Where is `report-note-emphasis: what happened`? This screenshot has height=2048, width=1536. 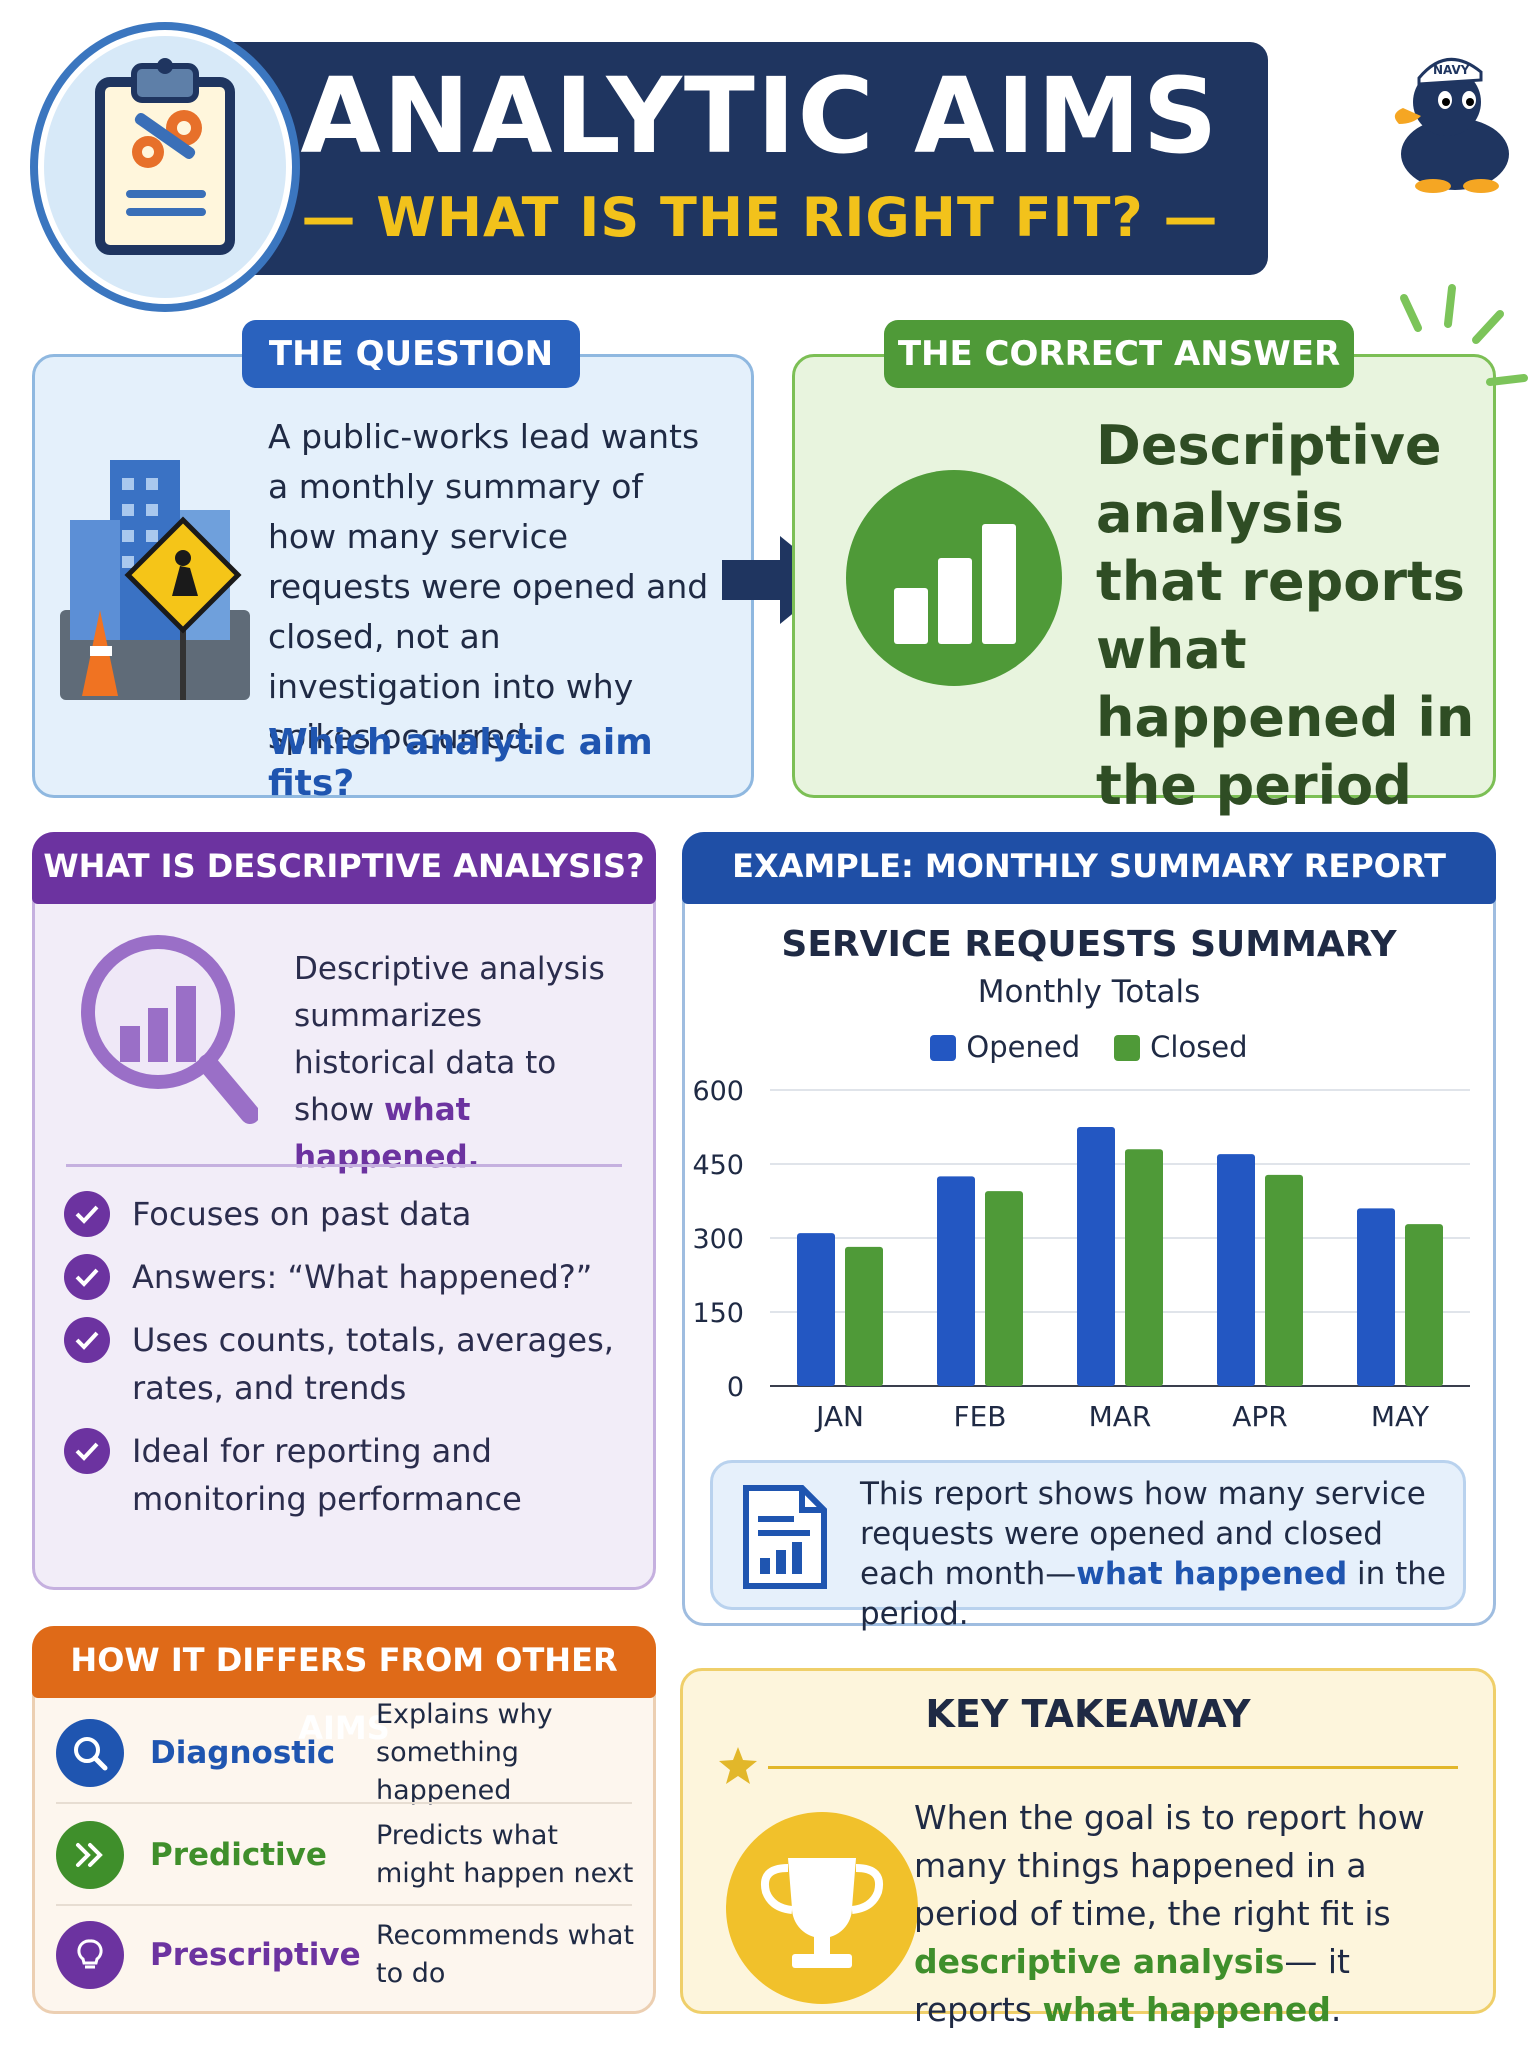
report-note-emphasis: what happened is located at coordinates (1212, 1574).